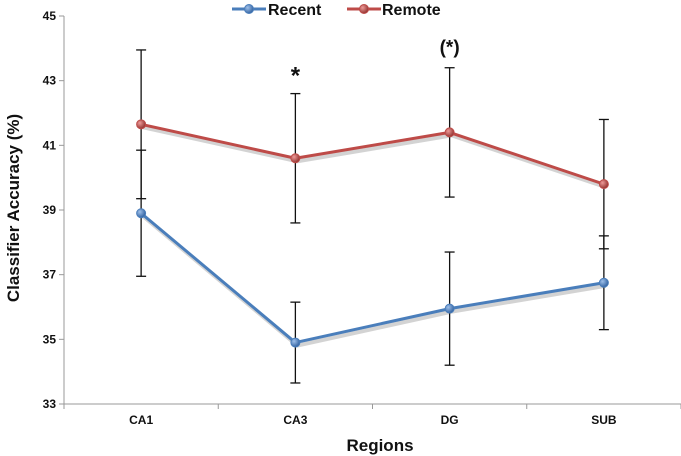  I want to click on legend-swatch-remote-marker, so click(364, 9).